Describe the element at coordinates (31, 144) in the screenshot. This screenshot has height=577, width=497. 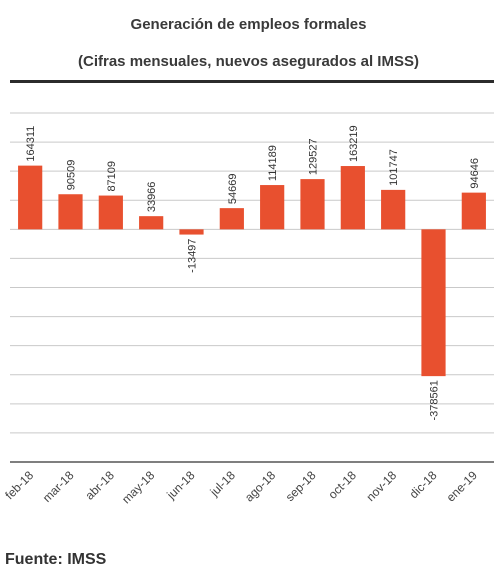
I see `data-label: 164311` at that location.